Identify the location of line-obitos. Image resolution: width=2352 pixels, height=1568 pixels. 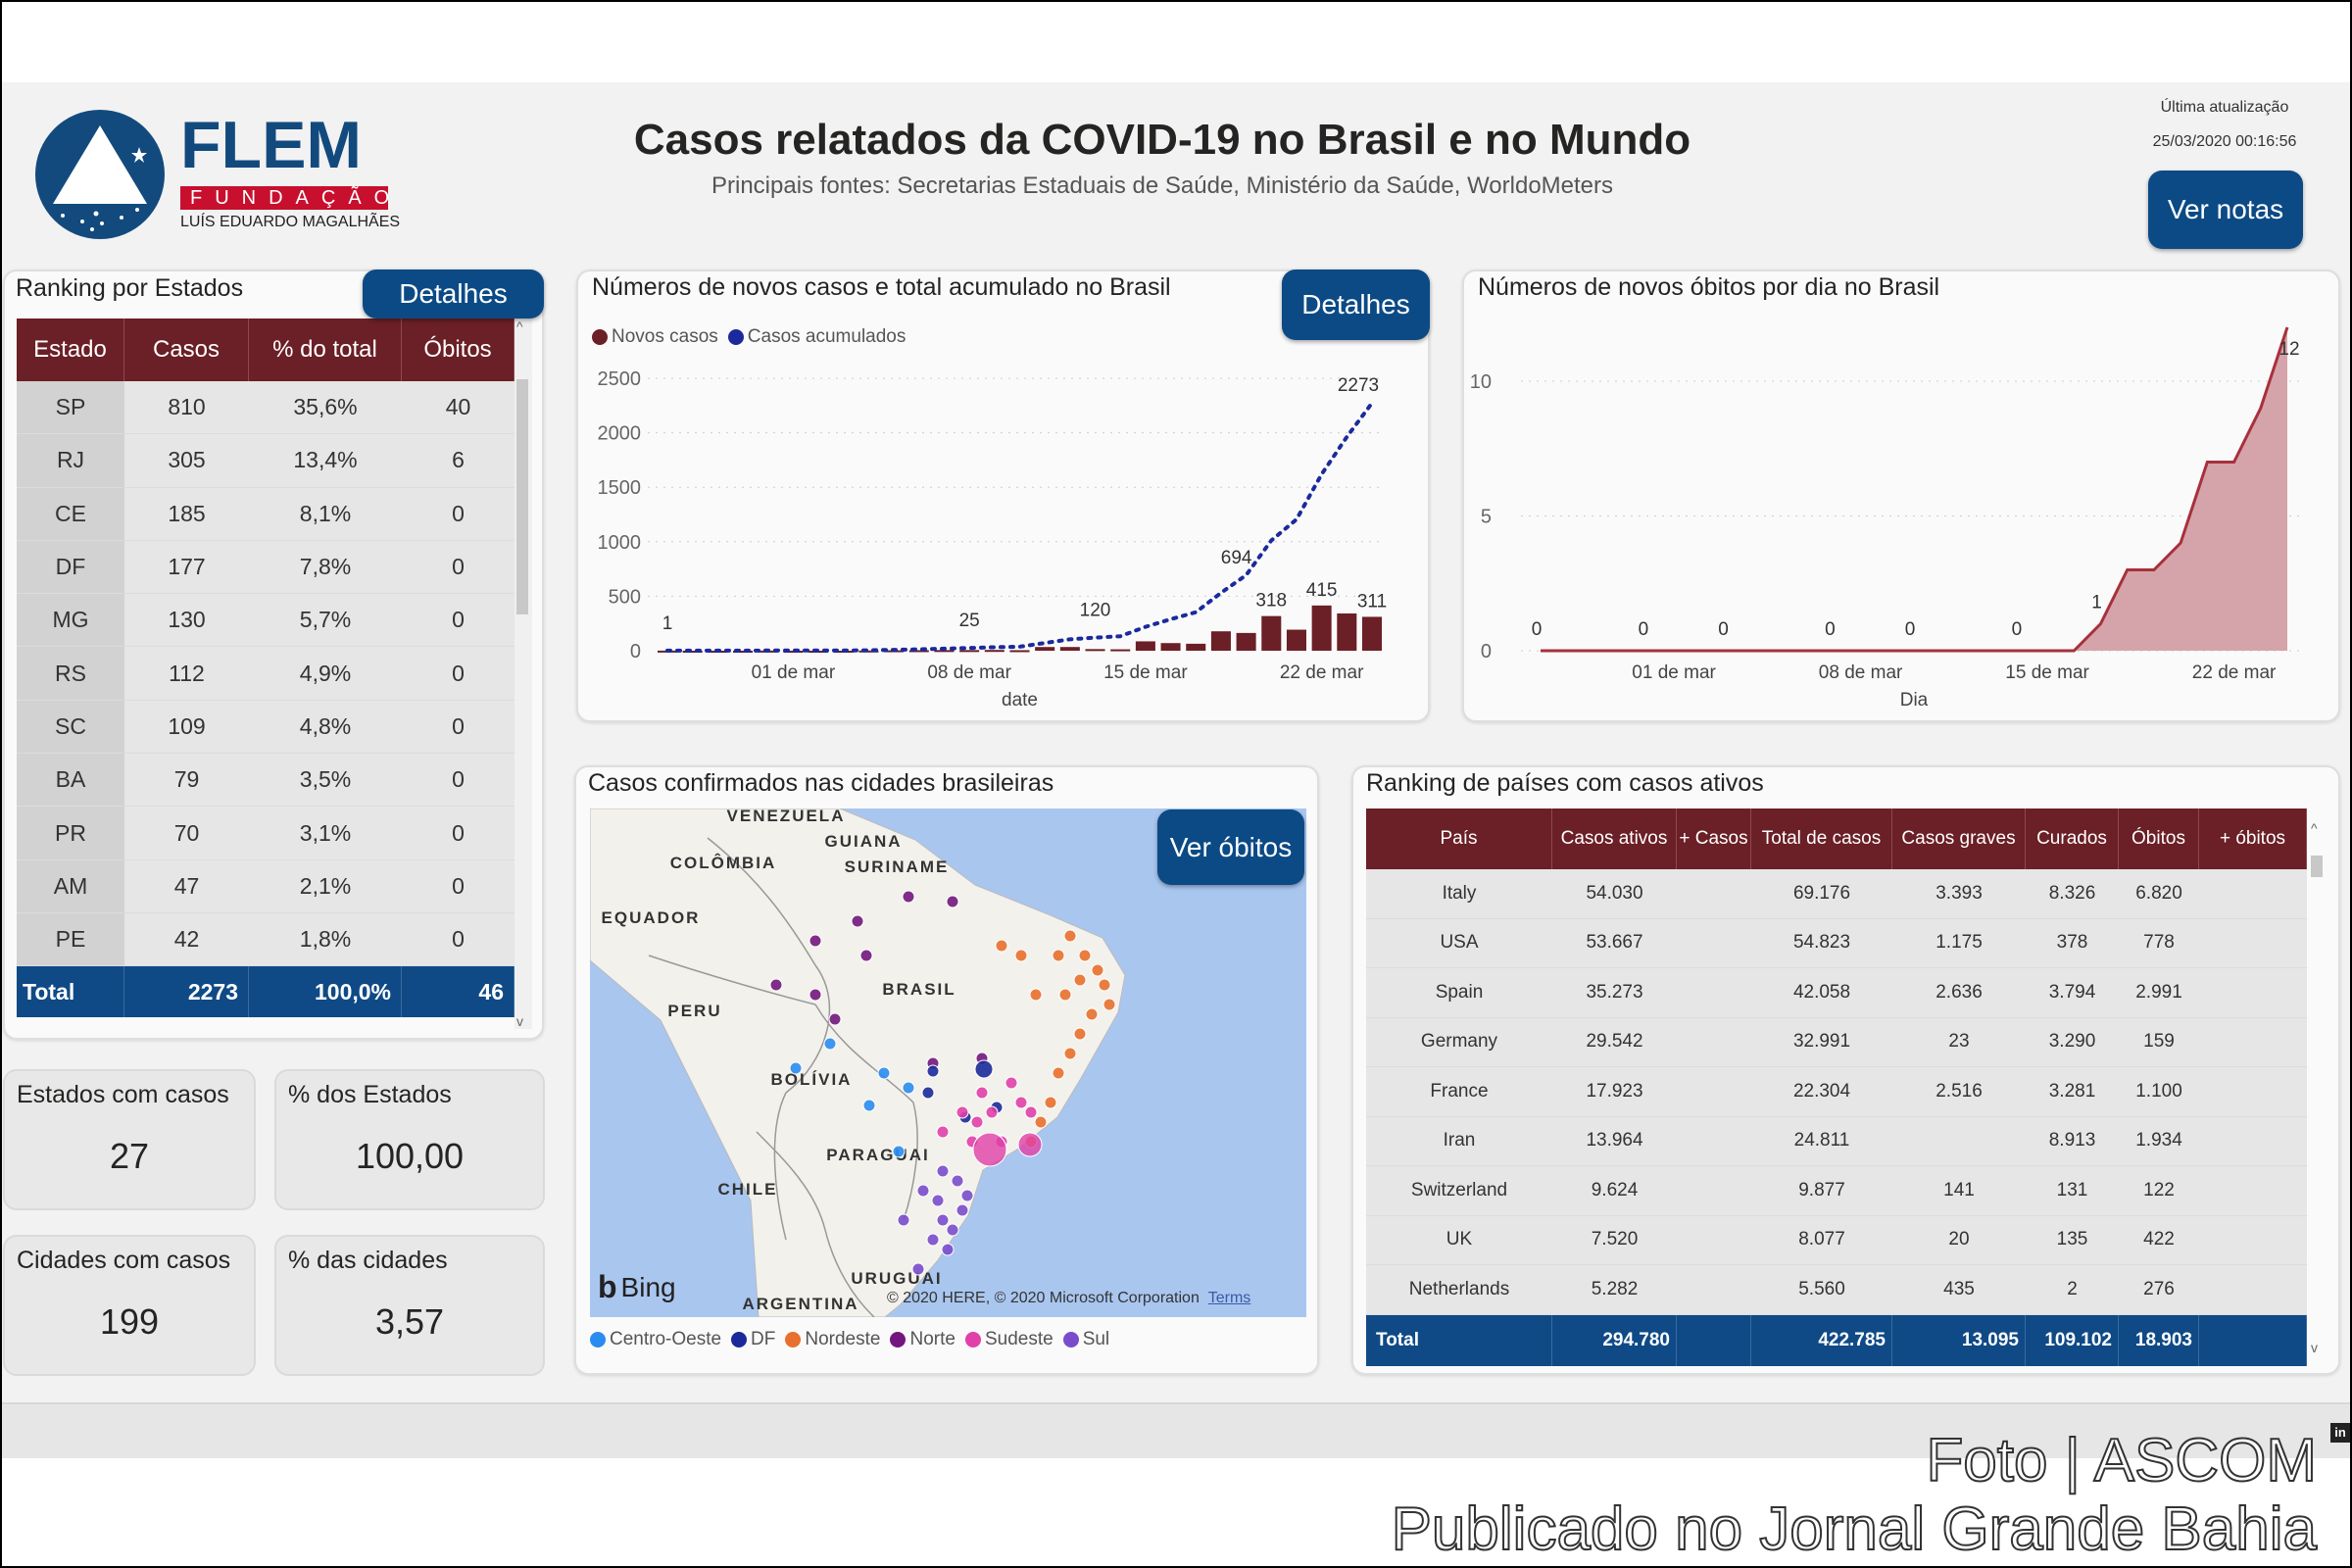
(1915, 489).